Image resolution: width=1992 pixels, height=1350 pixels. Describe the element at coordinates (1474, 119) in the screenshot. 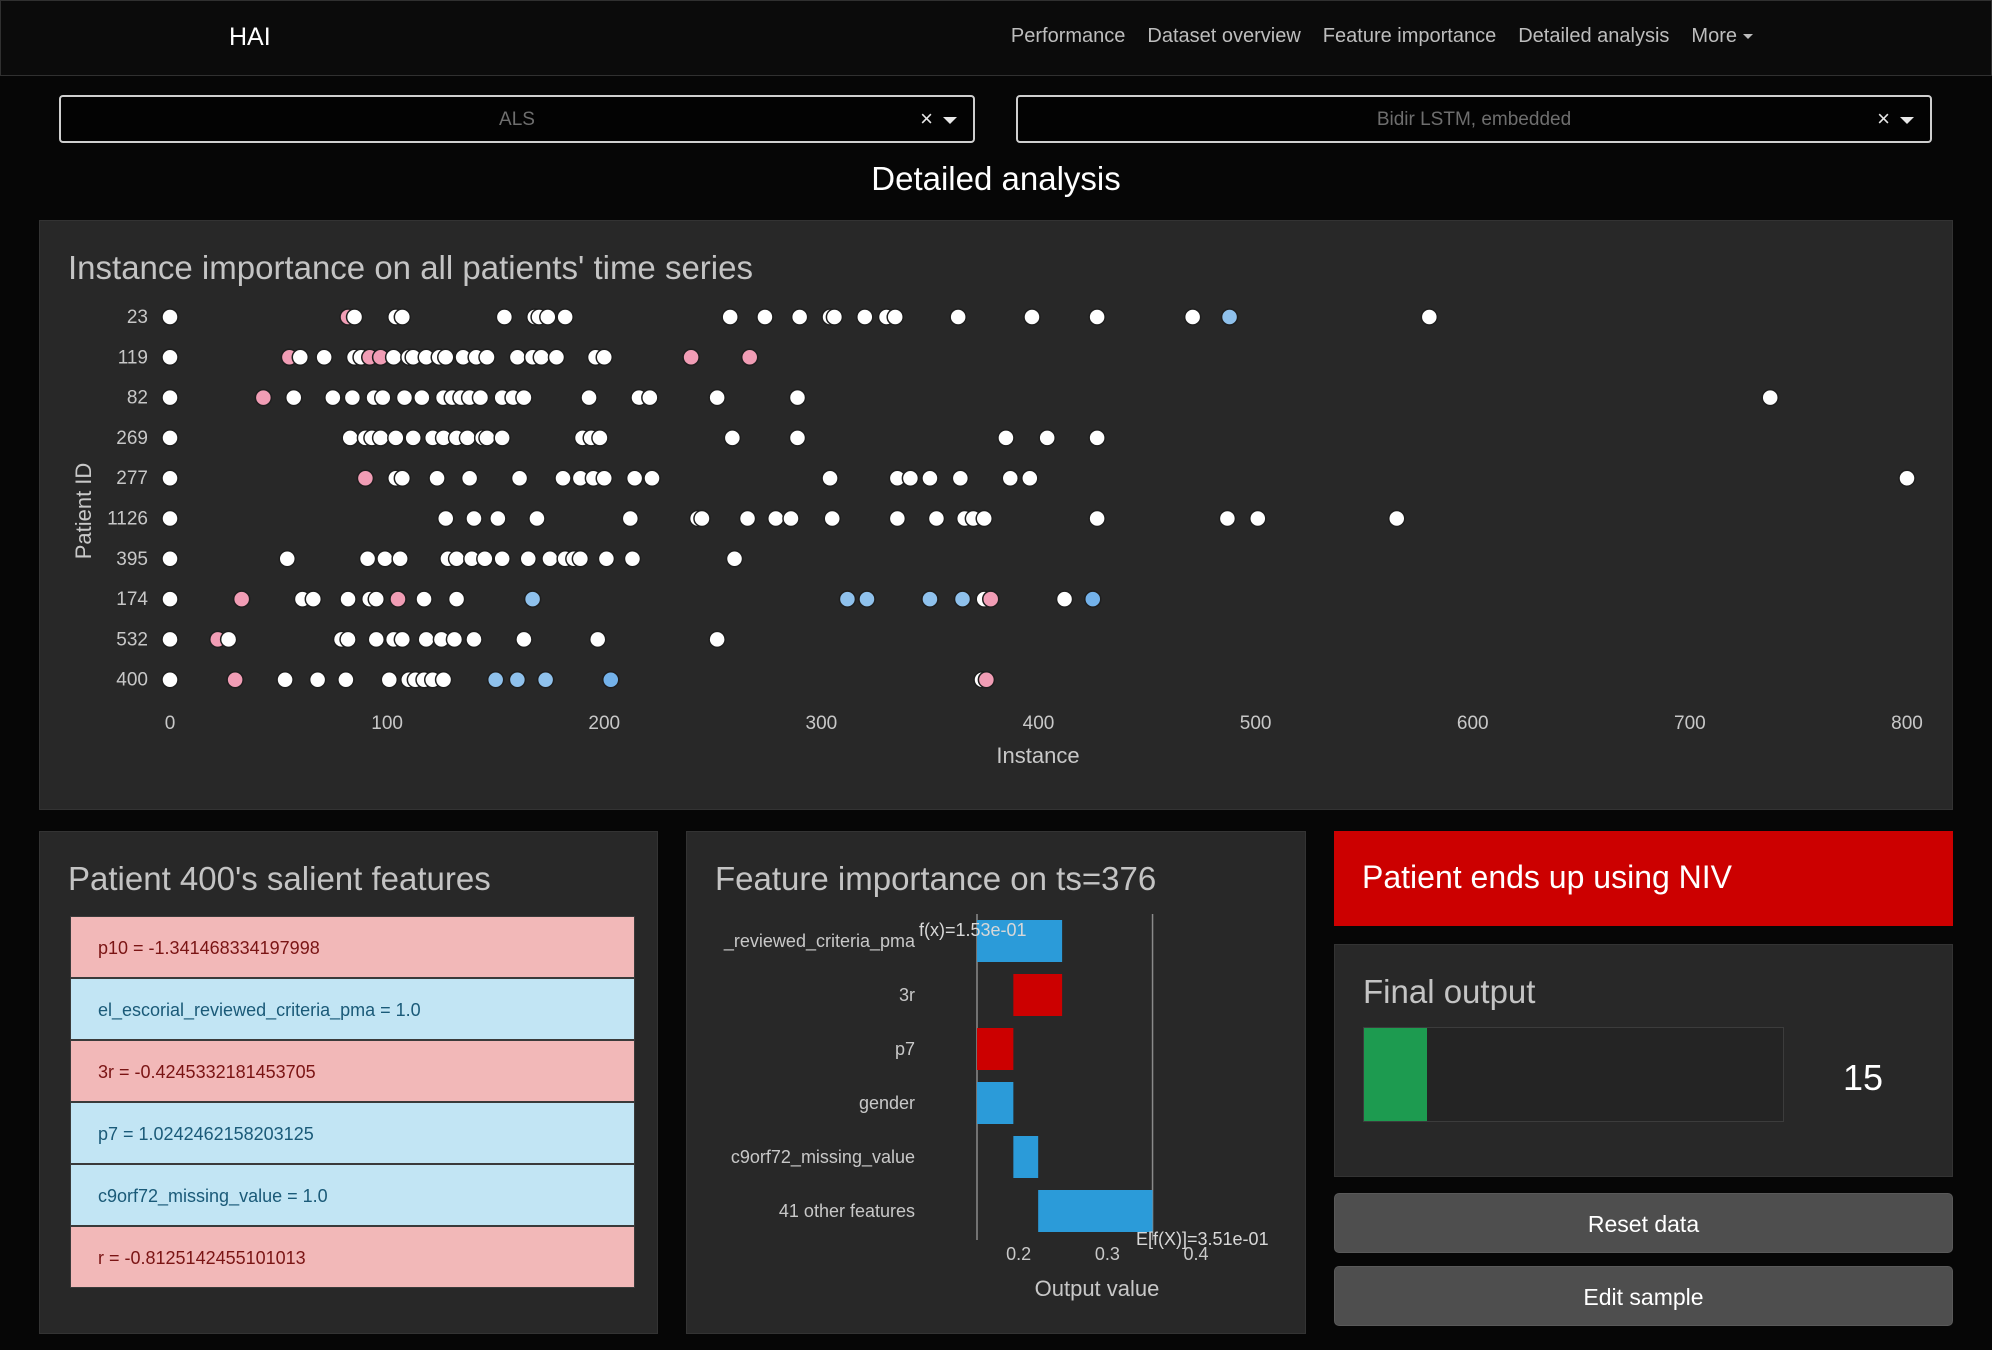

I see `model-select: Bidir LSTM, embedded ×` at that location.